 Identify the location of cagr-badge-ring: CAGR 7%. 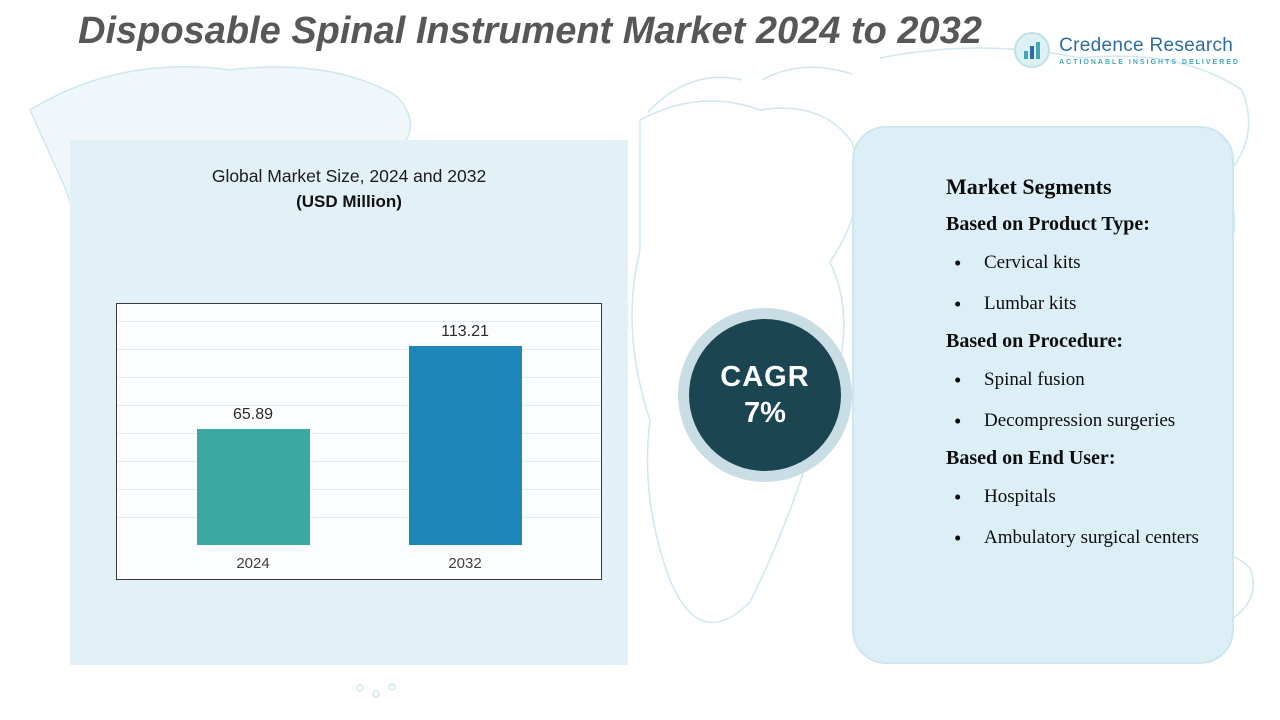
(765, 395).